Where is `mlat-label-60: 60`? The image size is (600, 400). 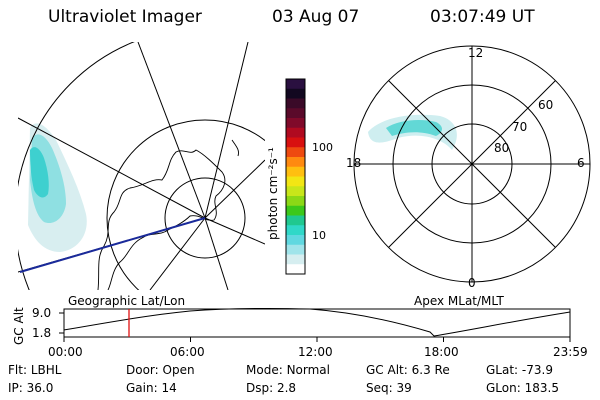 mlat-label-60: 60 is located at coordinates (546, 105).